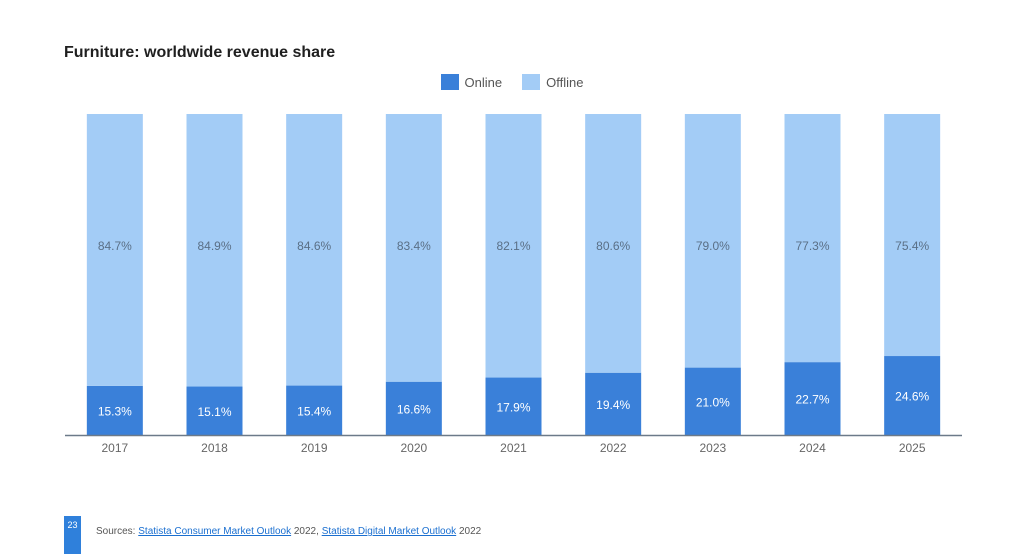 This screenshot has height=554, width=1024. I want to click on x-tick-label-2020: 2020, so click(413, 448).